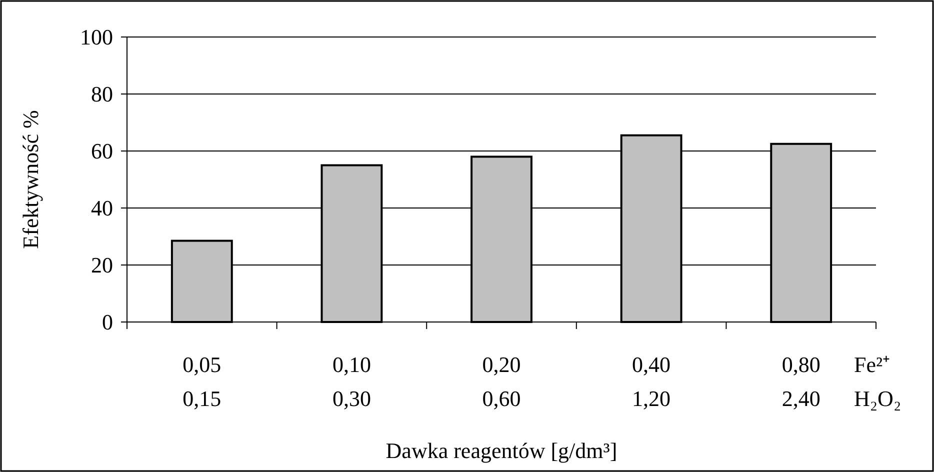 This screenshot has height=472, width=934. Describe the element at coordinates (801, 381) in the screenshot. I see `x-tick-label: 0,80 2,40` at that location.